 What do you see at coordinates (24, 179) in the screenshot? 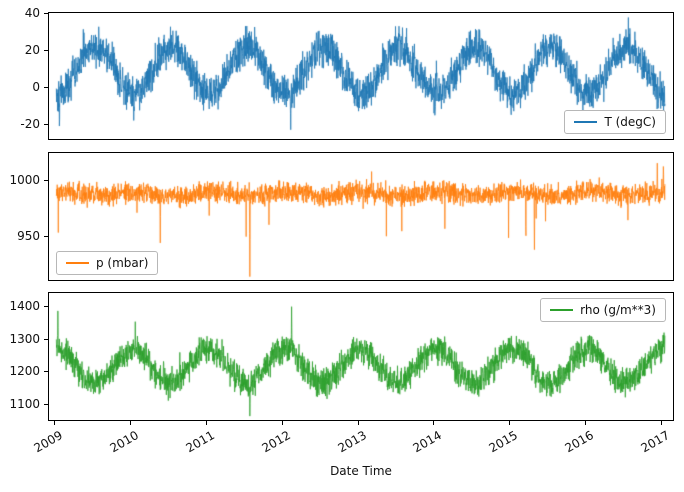
I see `y-tick-label: 1000` at bounding box center [24, 179].